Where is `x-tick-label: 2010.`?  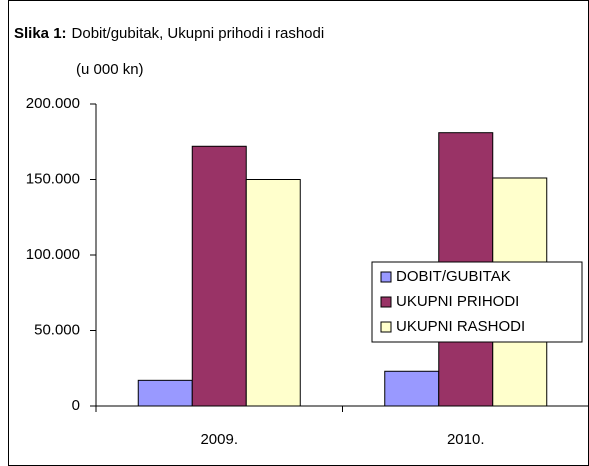
x-tick-label: 2010. is located at coordinates (466, 439).